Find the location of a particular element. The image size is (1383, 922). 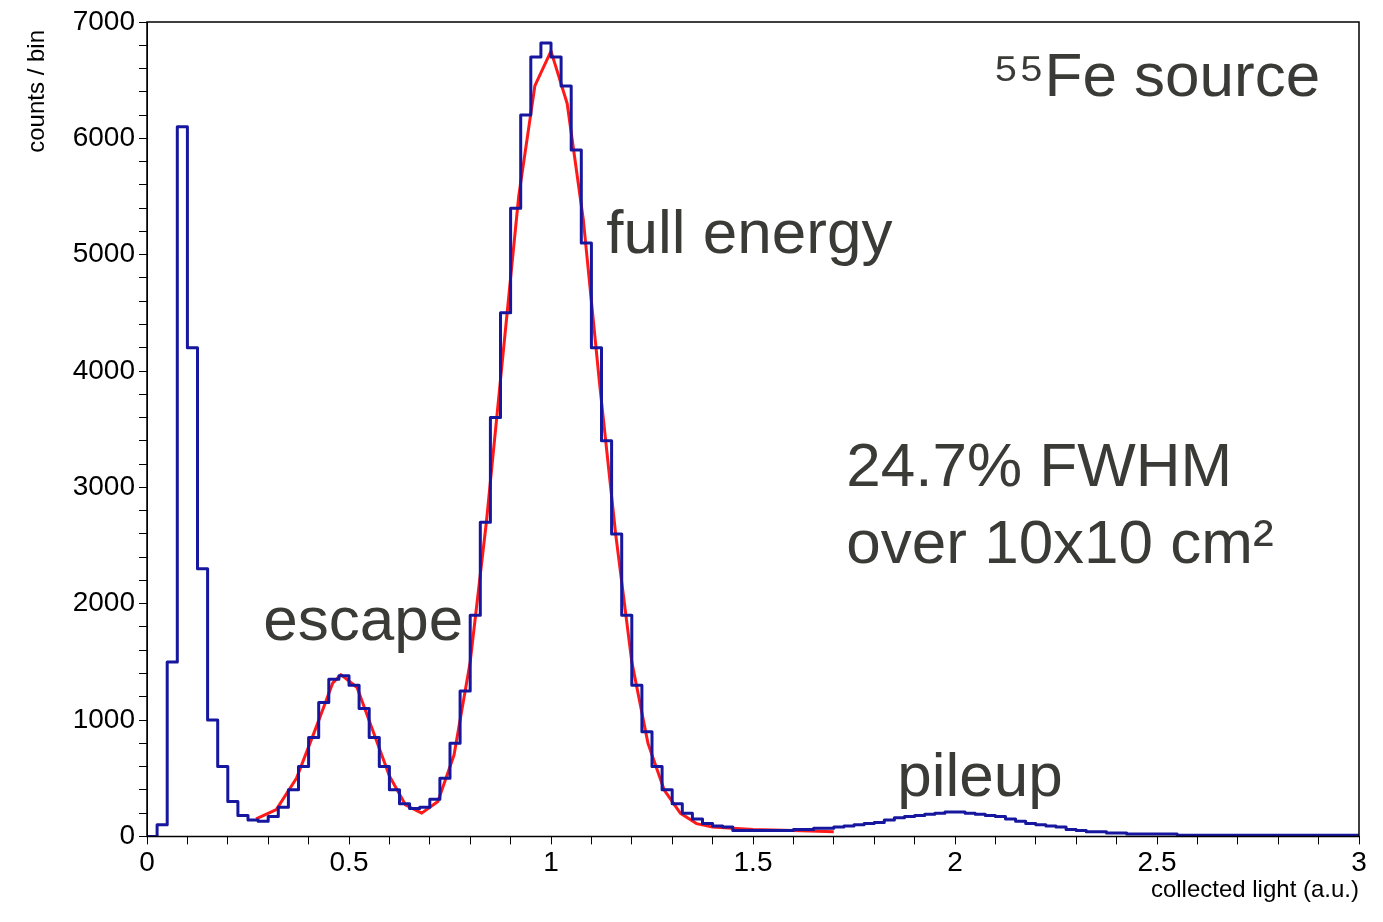

annotation: 24.7% FWHM is located at coordinates (1039, 465).